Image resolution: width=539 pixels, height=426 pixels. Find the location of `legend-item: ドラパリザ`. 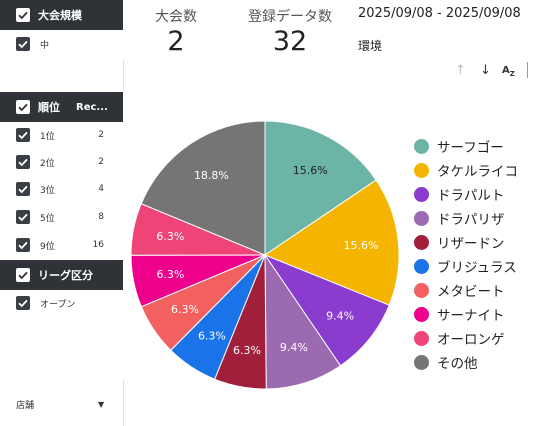

legend-item: ドラパリザ is located at coordinates (459, 218).